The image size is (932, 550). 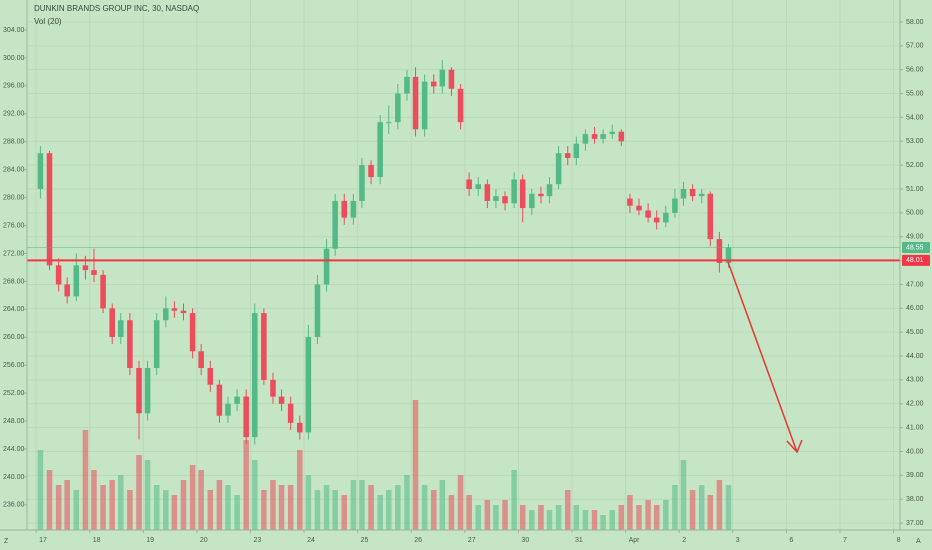 What do you see at coordinates (14, 337) in the screenshot?
I see `y2-tick-label: 260.00` at bounding box center [14, 337].